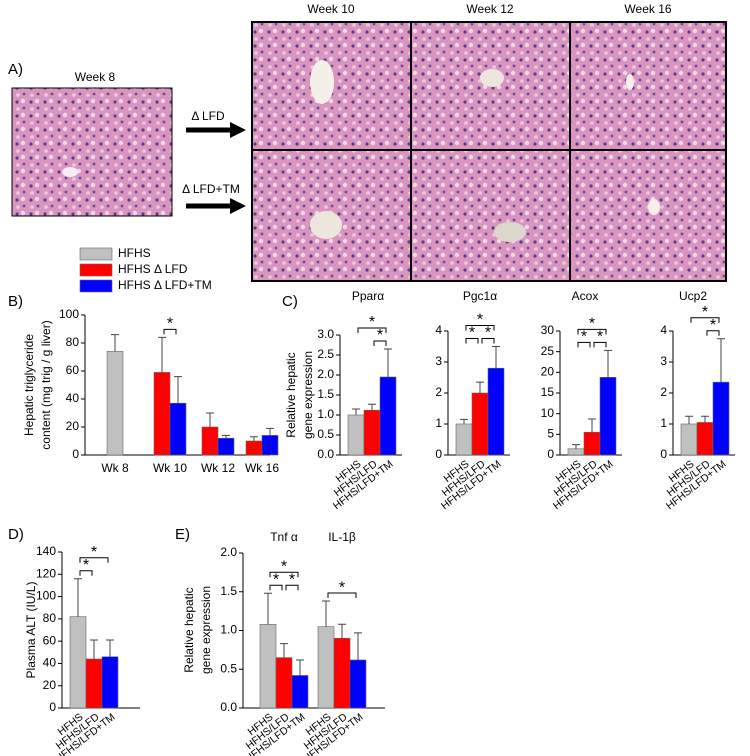 The height and width of the screenshot is (756, 750). Describe the element at coordinates (368, 296) in the screenshot. I see `chart-title: Pparα` at that location.